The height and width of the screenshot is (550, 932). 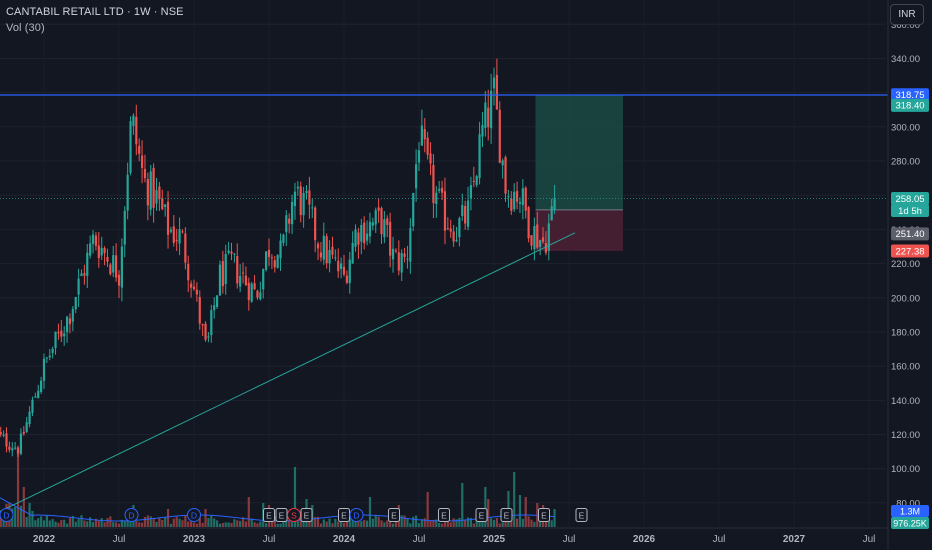 What do you see at coordinates (794, 539) in the screenshot?
I see `x-tick-label: 2027` at bounding box center [794, 539].